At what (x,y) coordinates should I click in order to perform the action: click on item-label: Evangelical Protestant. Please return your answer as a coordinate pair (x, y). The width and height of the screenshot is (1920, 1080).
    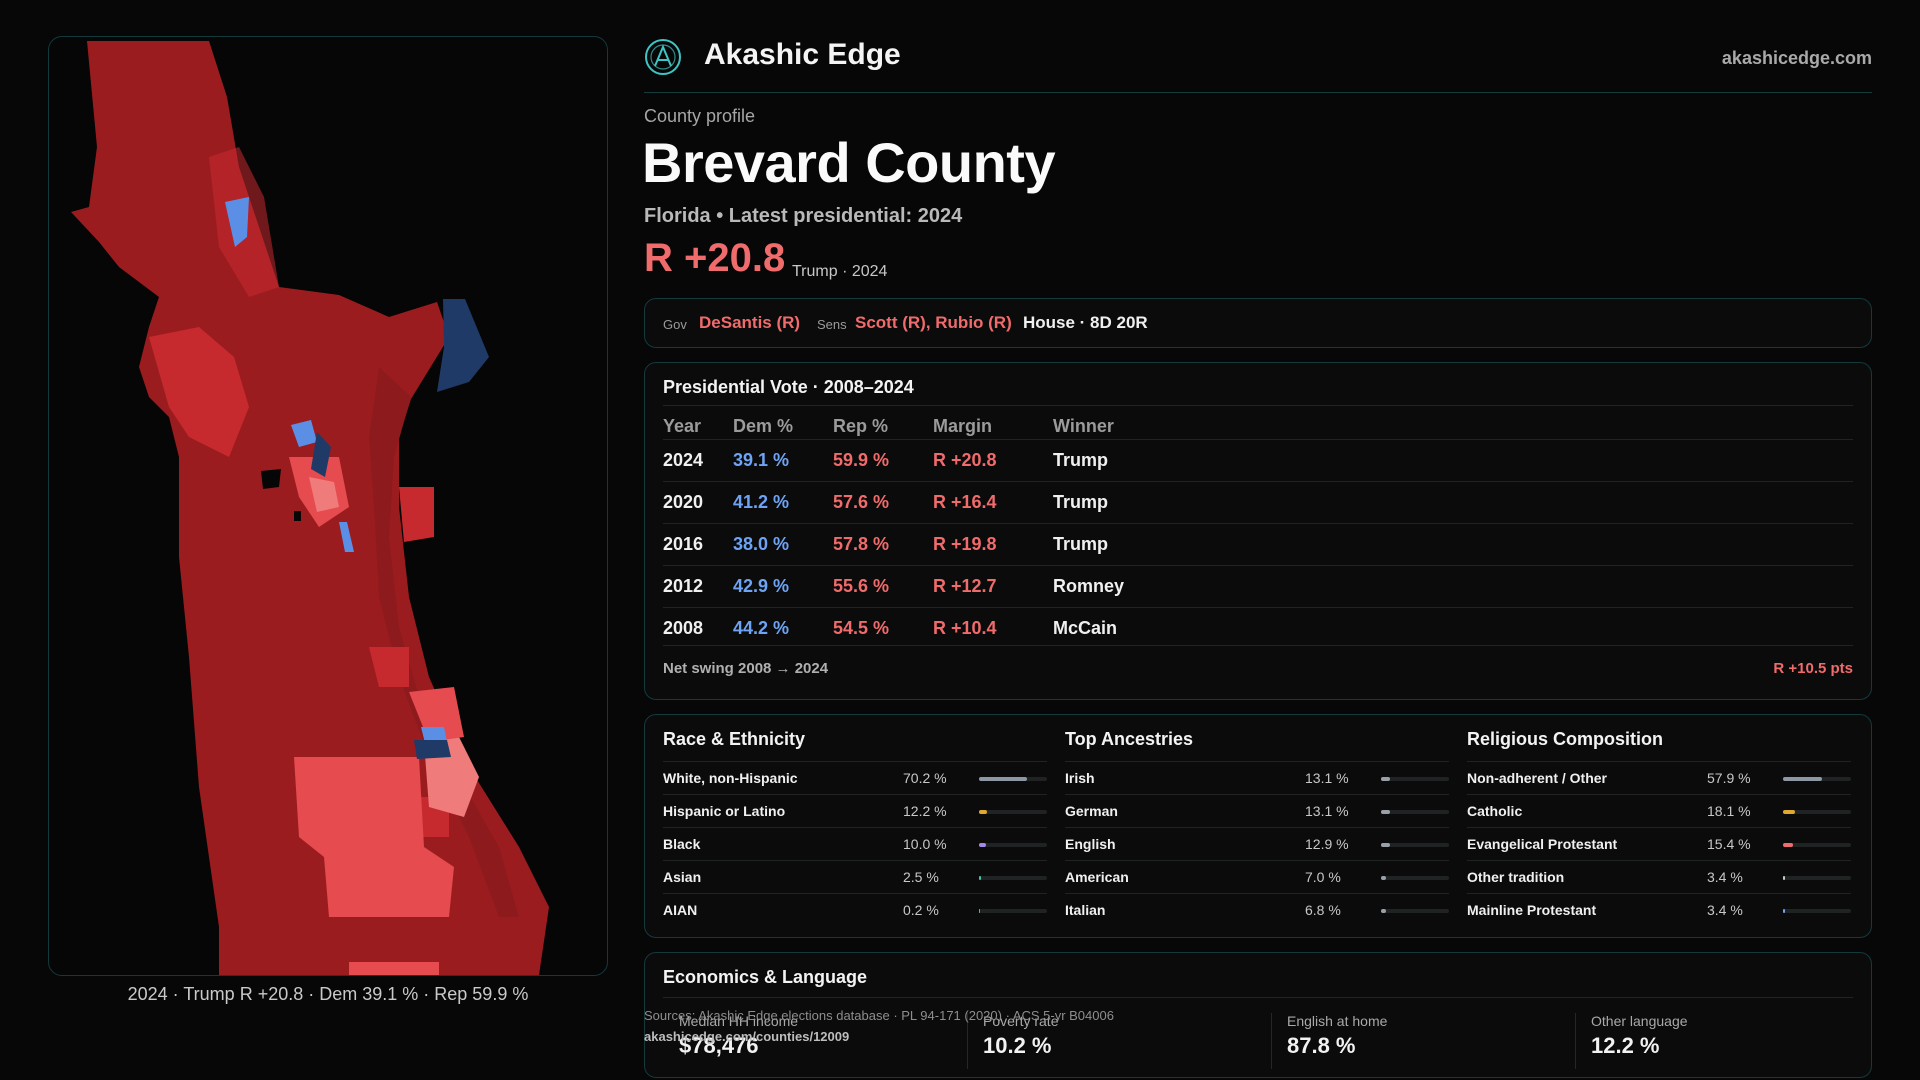
    Looking at the image, I should click on (1542, 844).